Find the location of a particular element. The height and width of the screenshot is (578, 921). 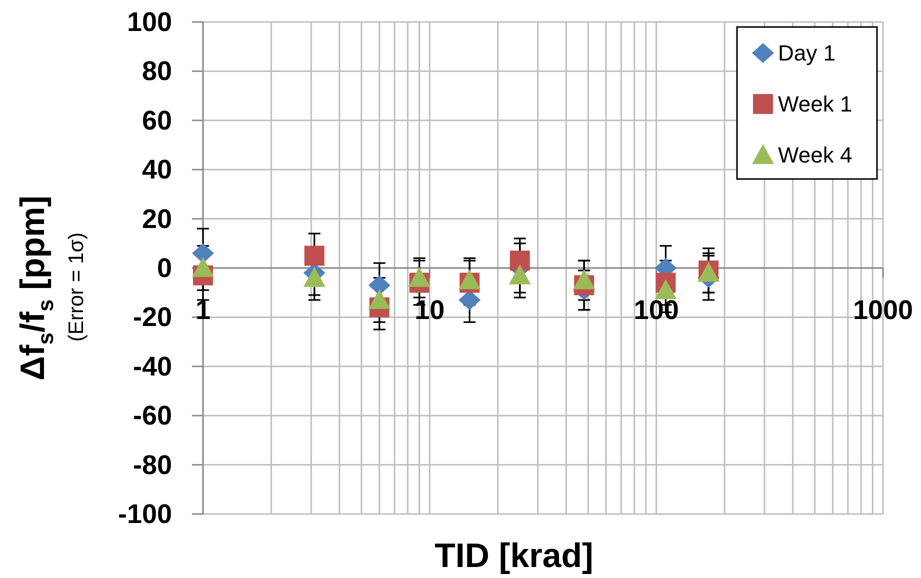

y-tick-label: -80 is located at coordinates (152, 465).